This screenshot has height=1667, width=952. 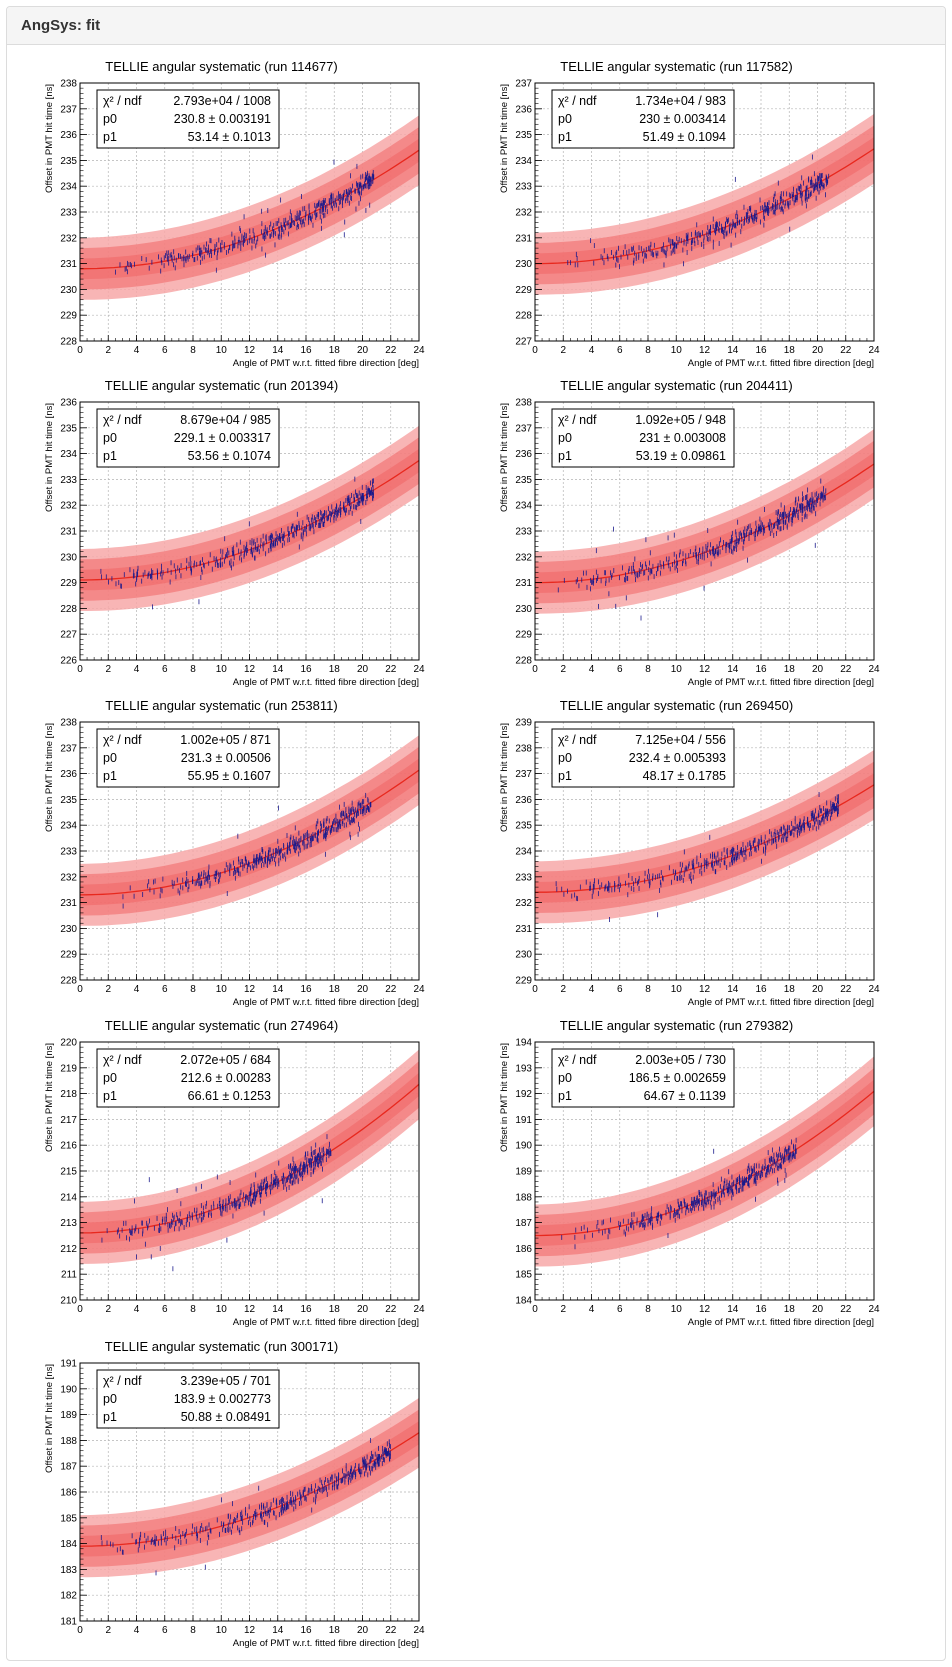 I want to click on chart-title: TELLIE angular systematic (run 117582), so click(x=676, y=66).